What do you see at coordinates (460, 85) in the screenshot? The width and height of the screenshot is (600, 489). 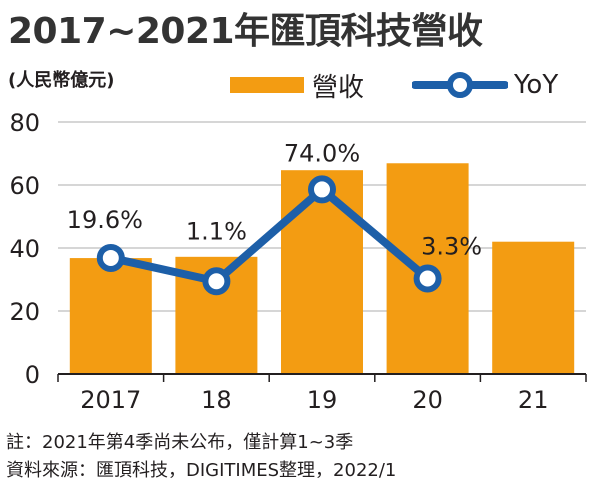 I see `legend-swatch-line` at bounding box center [460, 85].